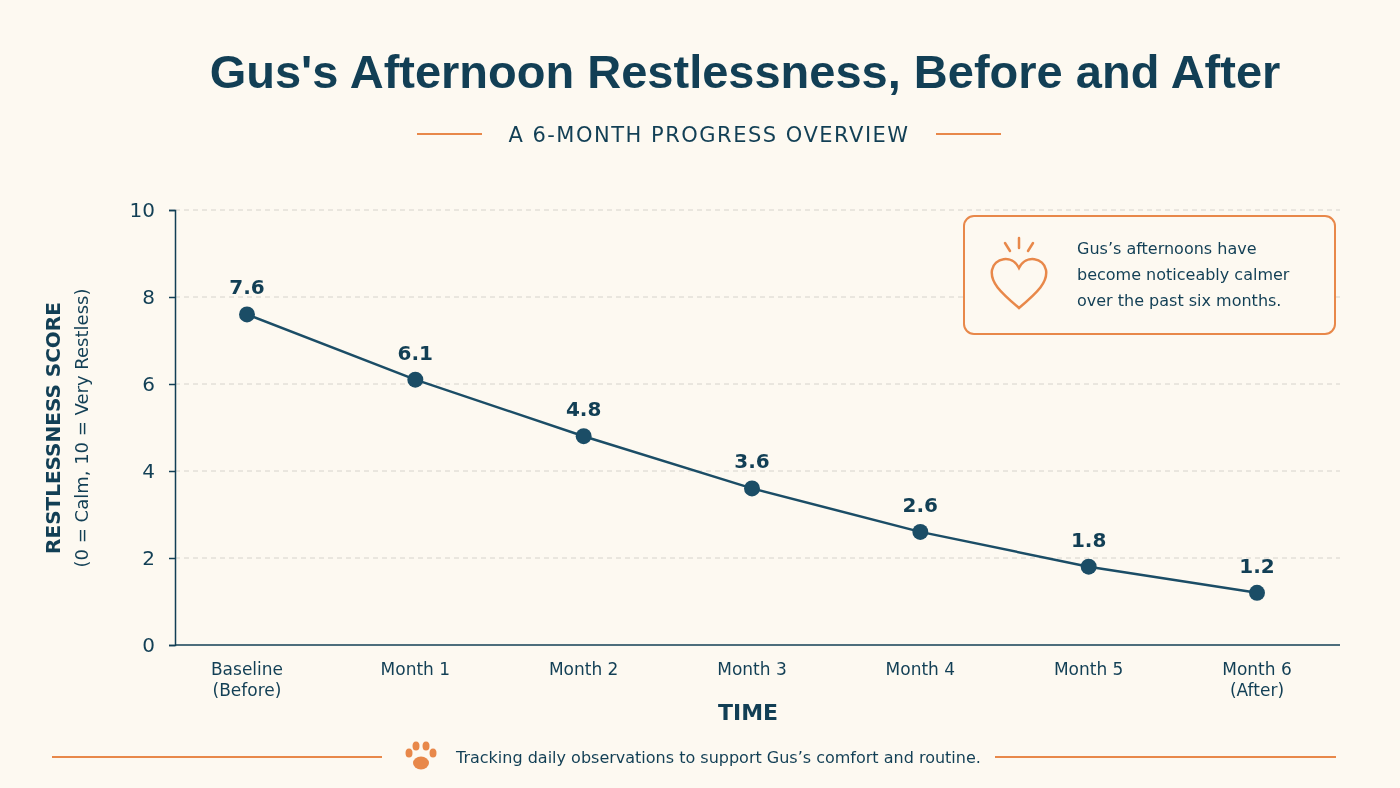  Describe the element at coordinates (66, 428) in the screenshot. I see `y-axis-title: RESTLESSNESS SCORE (0 = Calm, 10 = Very Restless)` at that location.